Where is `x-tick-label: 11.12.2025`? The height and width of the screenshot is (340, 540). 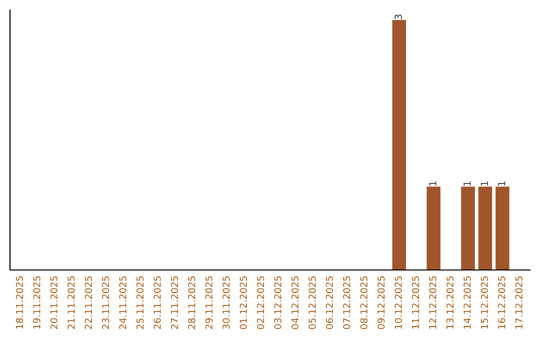
x-tick-label: 11.12.2025 is located at coordinates (416, 302).